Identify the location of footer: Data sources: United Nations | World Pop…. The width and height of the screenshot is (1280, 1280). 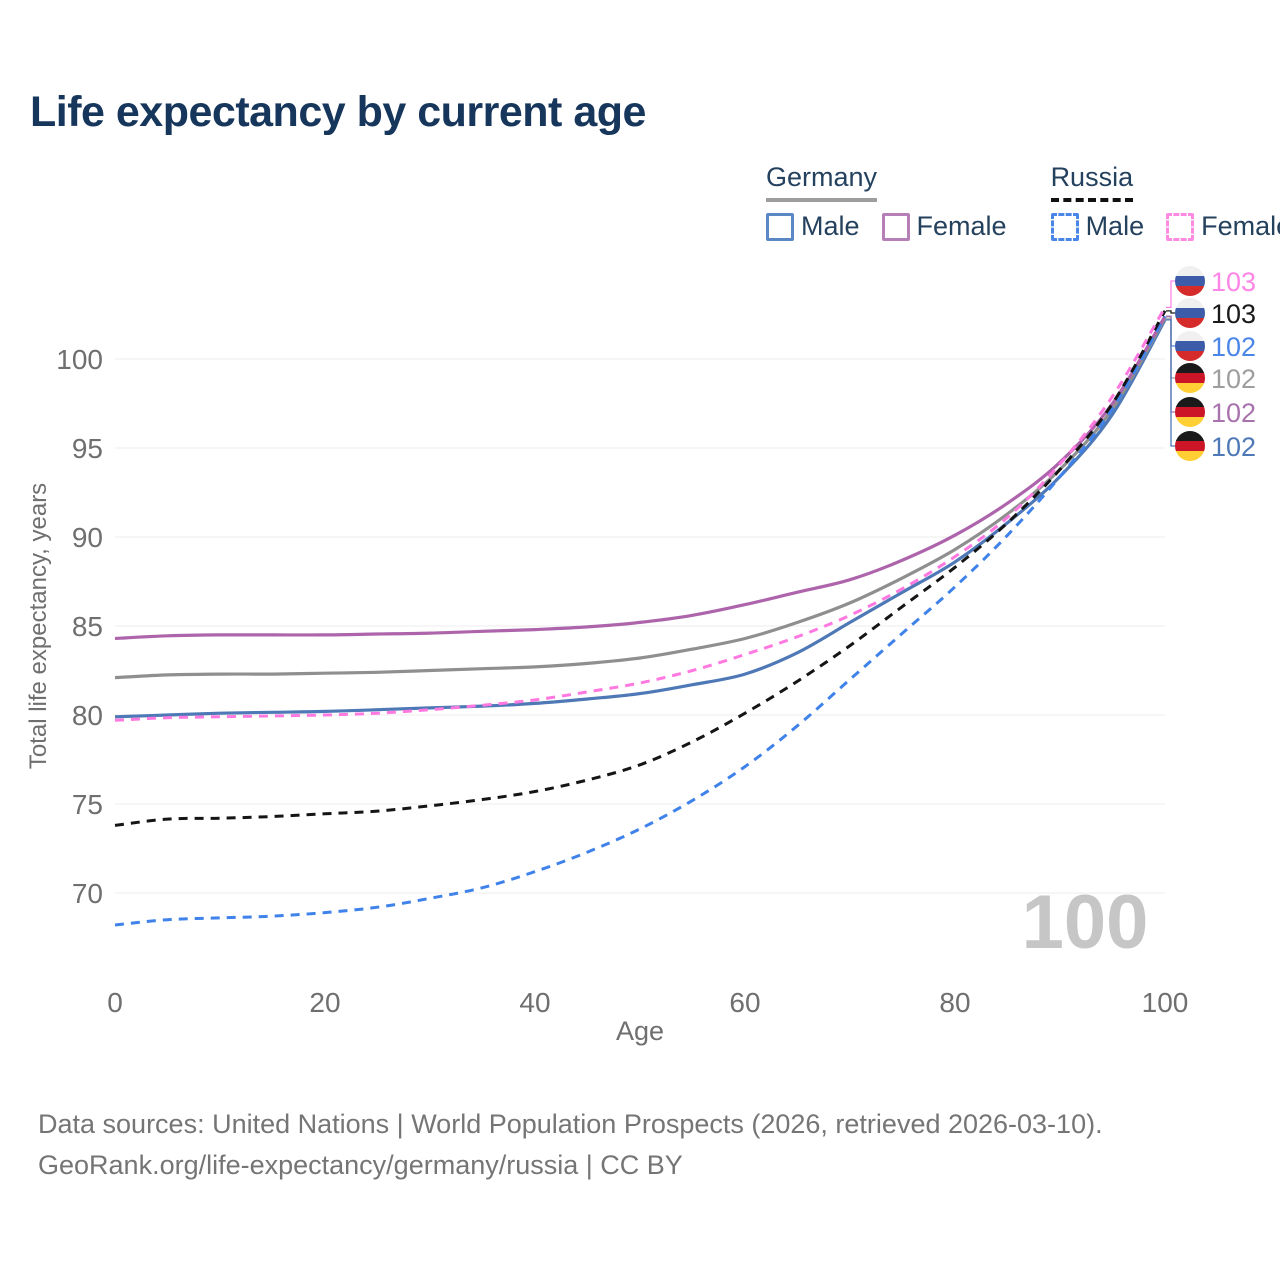
(570, 1145).